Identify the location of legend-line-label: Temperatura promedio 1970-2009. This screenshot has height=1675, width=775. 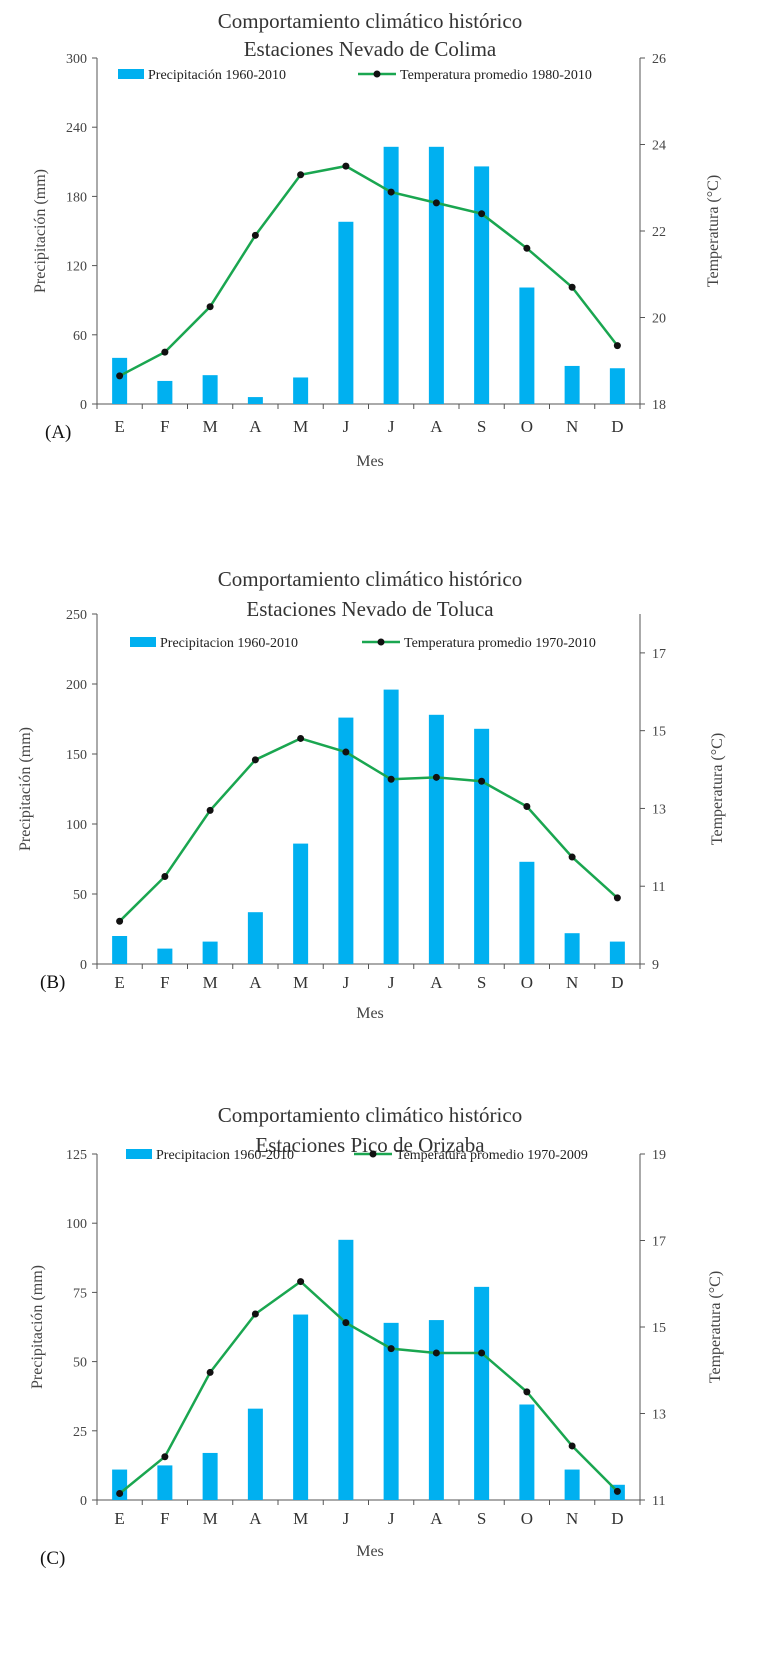
(492, 1155).